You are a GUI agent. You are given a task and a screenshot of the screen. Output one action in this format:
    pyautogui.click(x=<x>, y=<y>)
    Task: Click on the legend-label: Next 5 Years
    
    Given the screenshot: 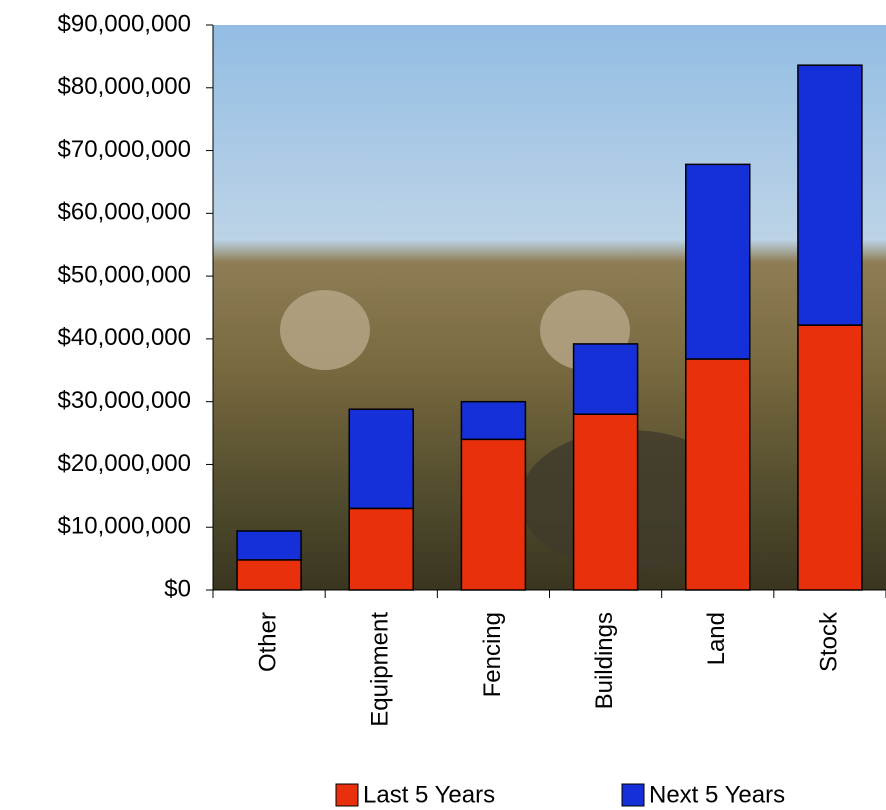 What is the action you would take?
    pyautogui.click(x=717, y=794)
    